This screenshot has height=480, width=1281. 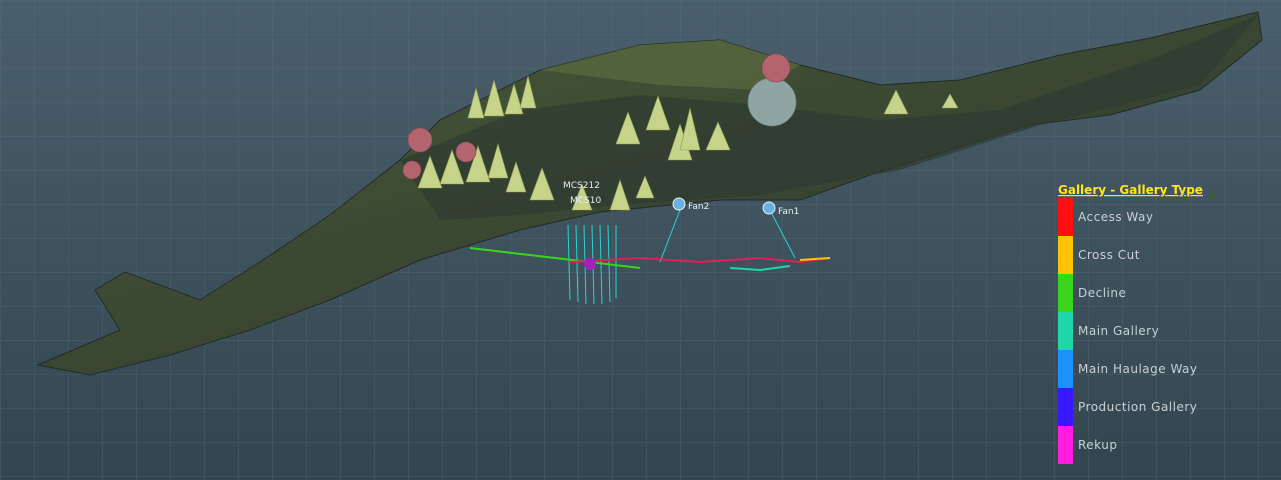 What do you see at coordinates (581, 186) in the screenshot?
I see `scene-label: MCS212` at bounding box center [581, 186].